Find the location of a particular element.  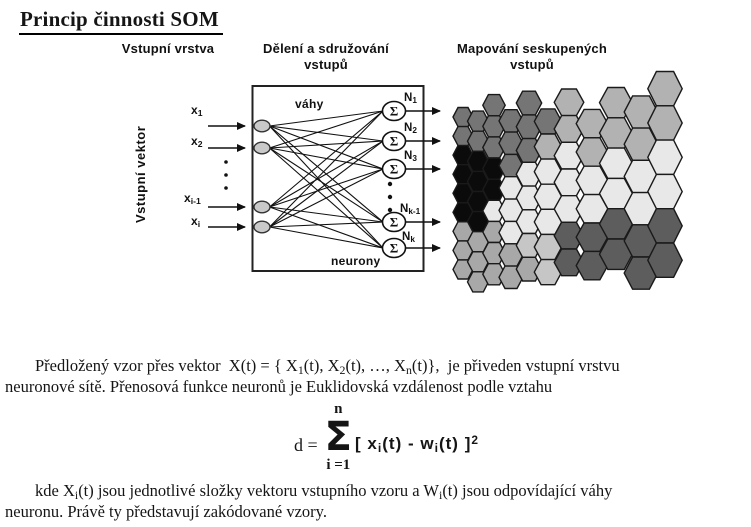

weights-box is located at coordinates (338, 178).